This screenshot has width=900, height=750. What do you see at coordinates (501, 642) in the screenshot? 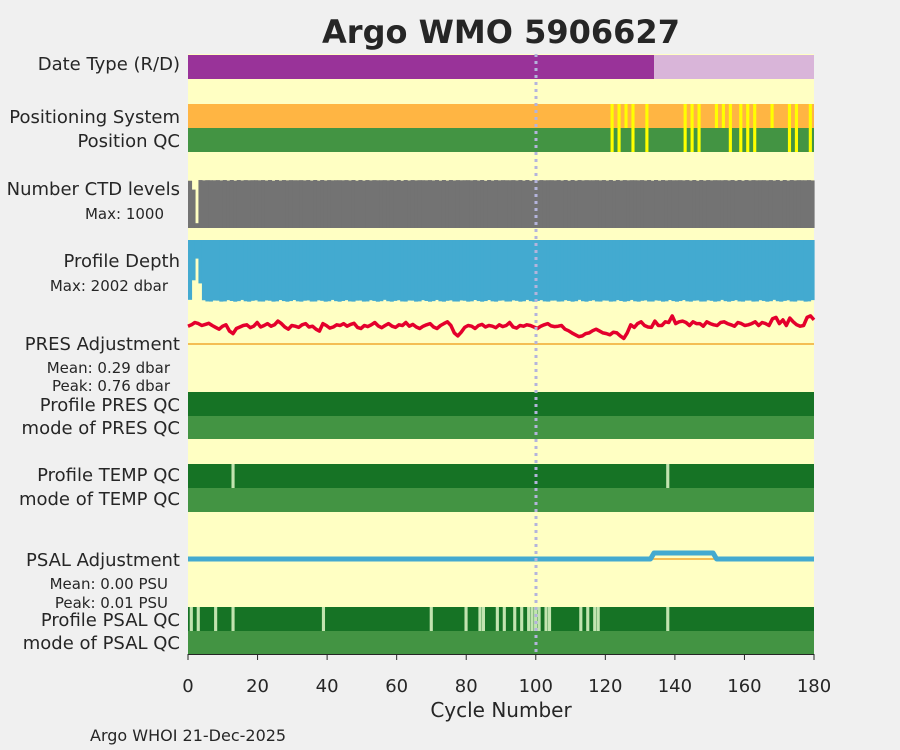
I see `mode-psal-qc-bar` at bounding box center [501, 642].